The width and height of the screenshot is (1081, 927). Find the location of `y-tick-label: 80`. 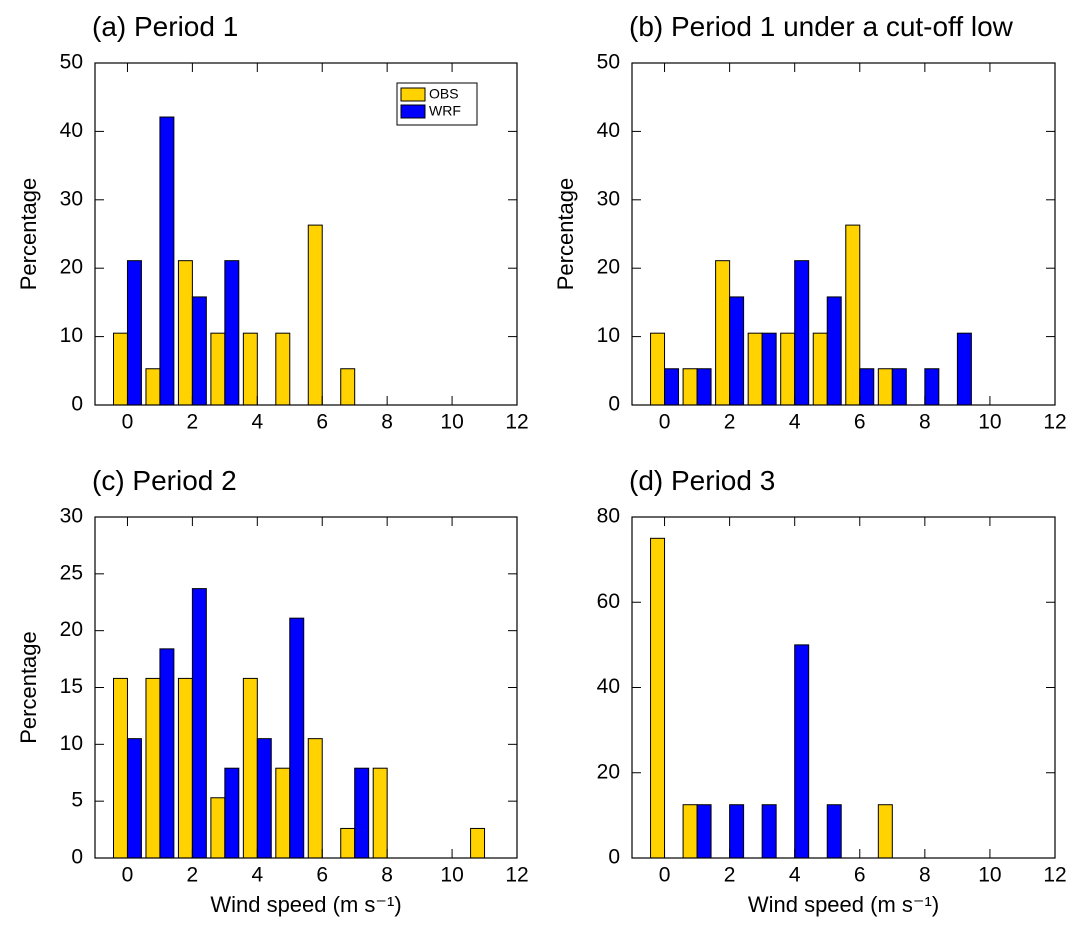

y-tick-label: 80 is located at coordinates (608, 516).